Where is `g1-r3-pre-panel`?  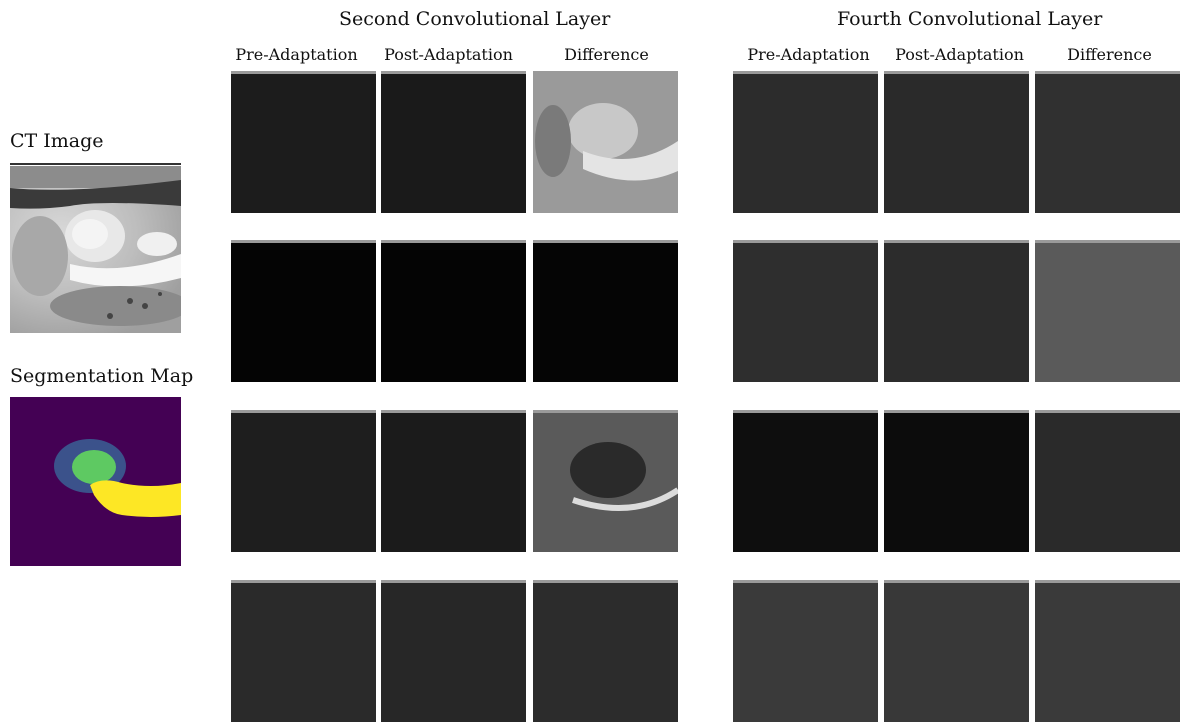 g1-r3-pre-panel is located at coordinates (303, 481).